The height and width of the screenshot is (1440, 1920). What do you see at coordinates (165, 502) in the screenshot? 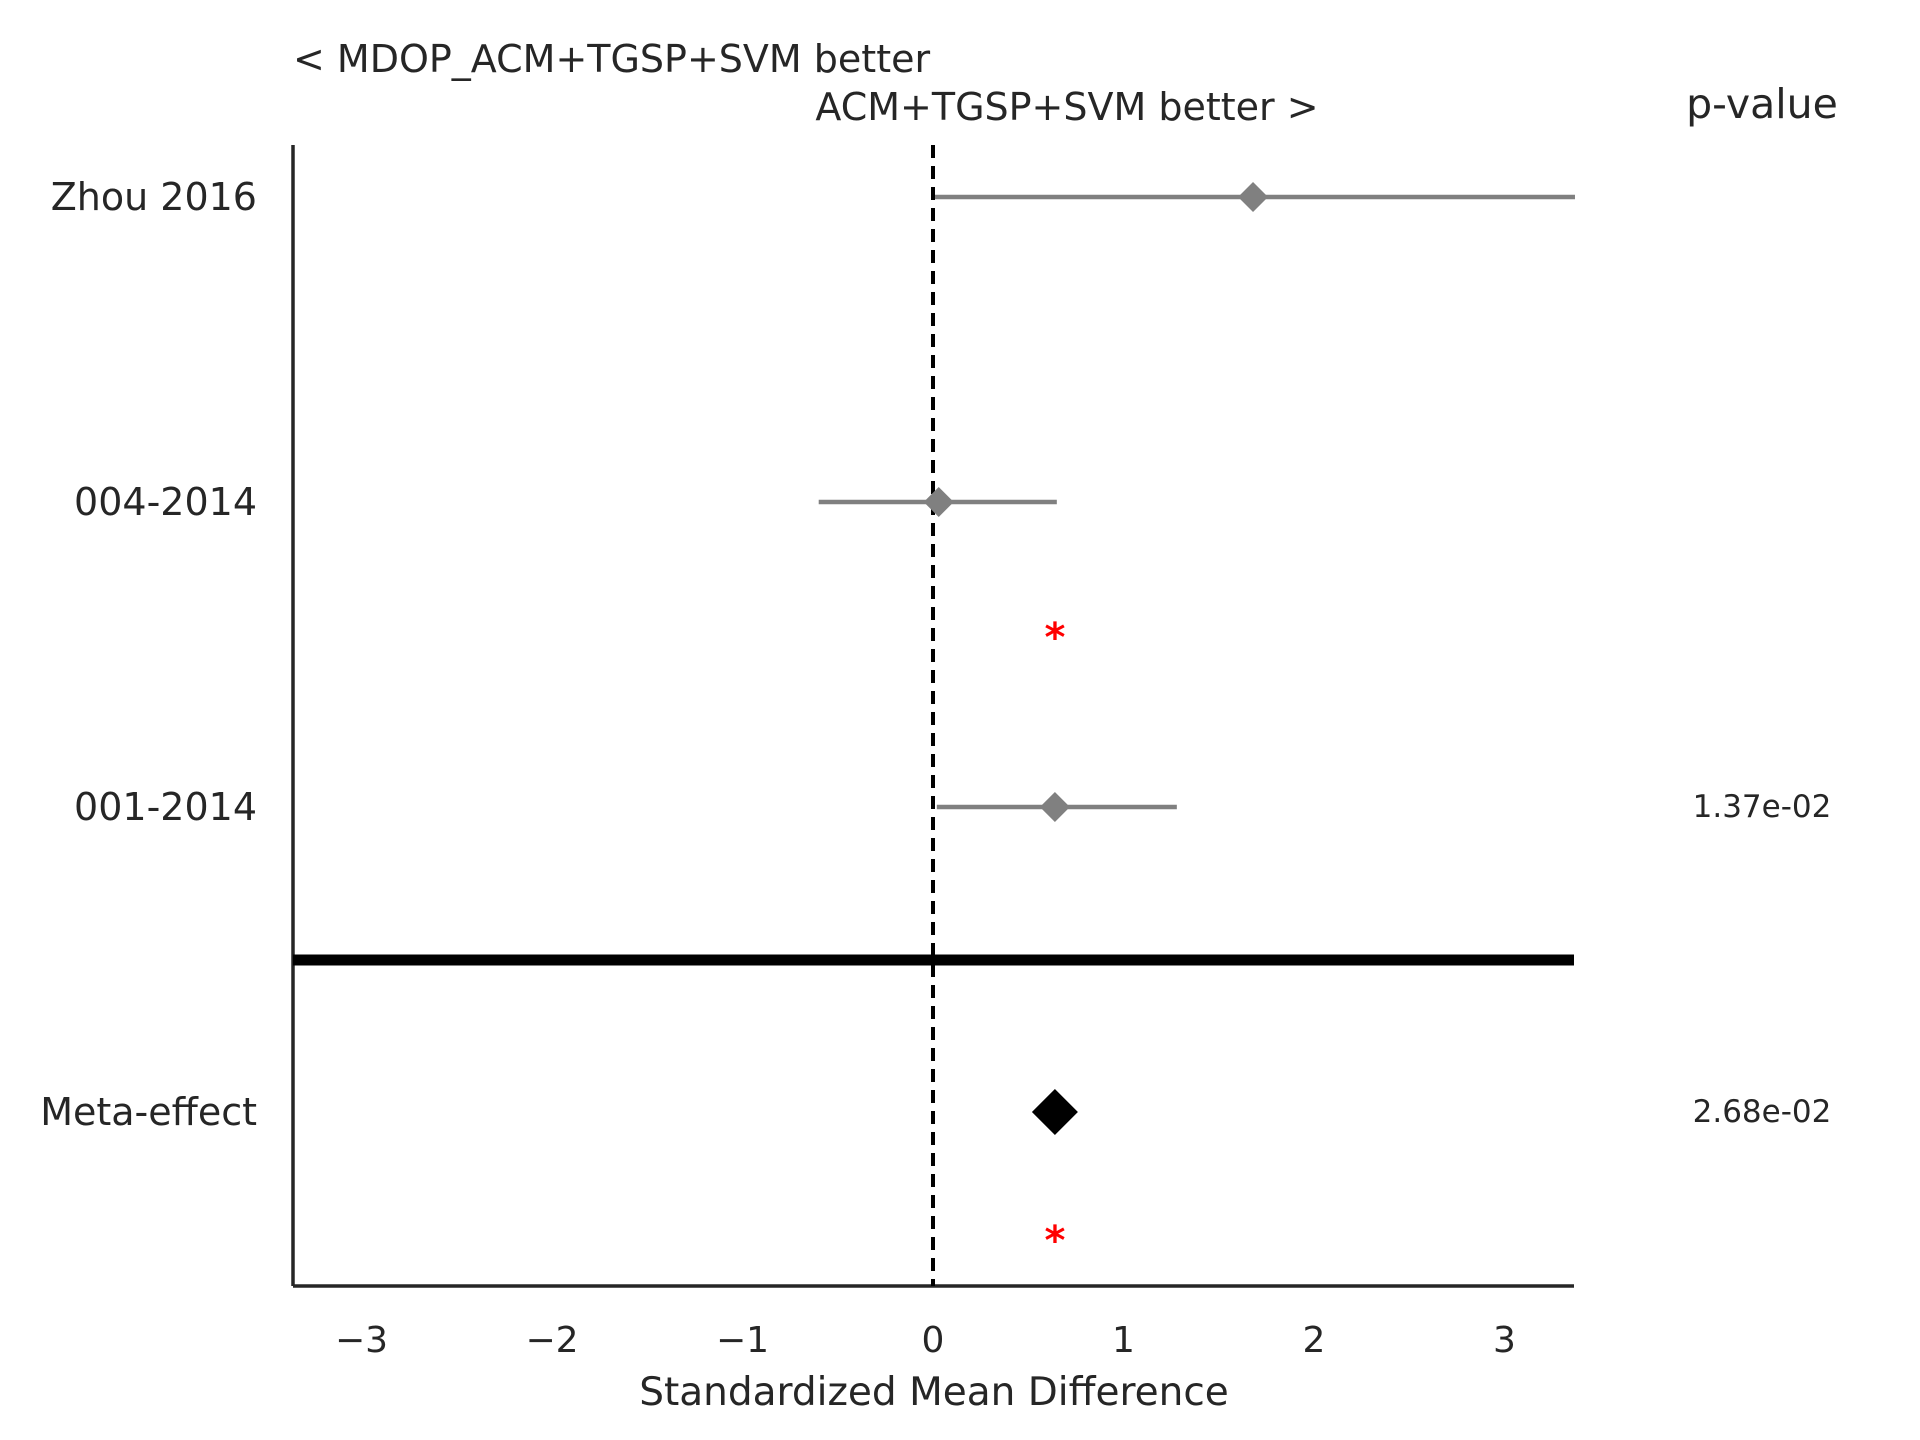
I see `study-label: 004-2014` at bounding box center [165, 502].